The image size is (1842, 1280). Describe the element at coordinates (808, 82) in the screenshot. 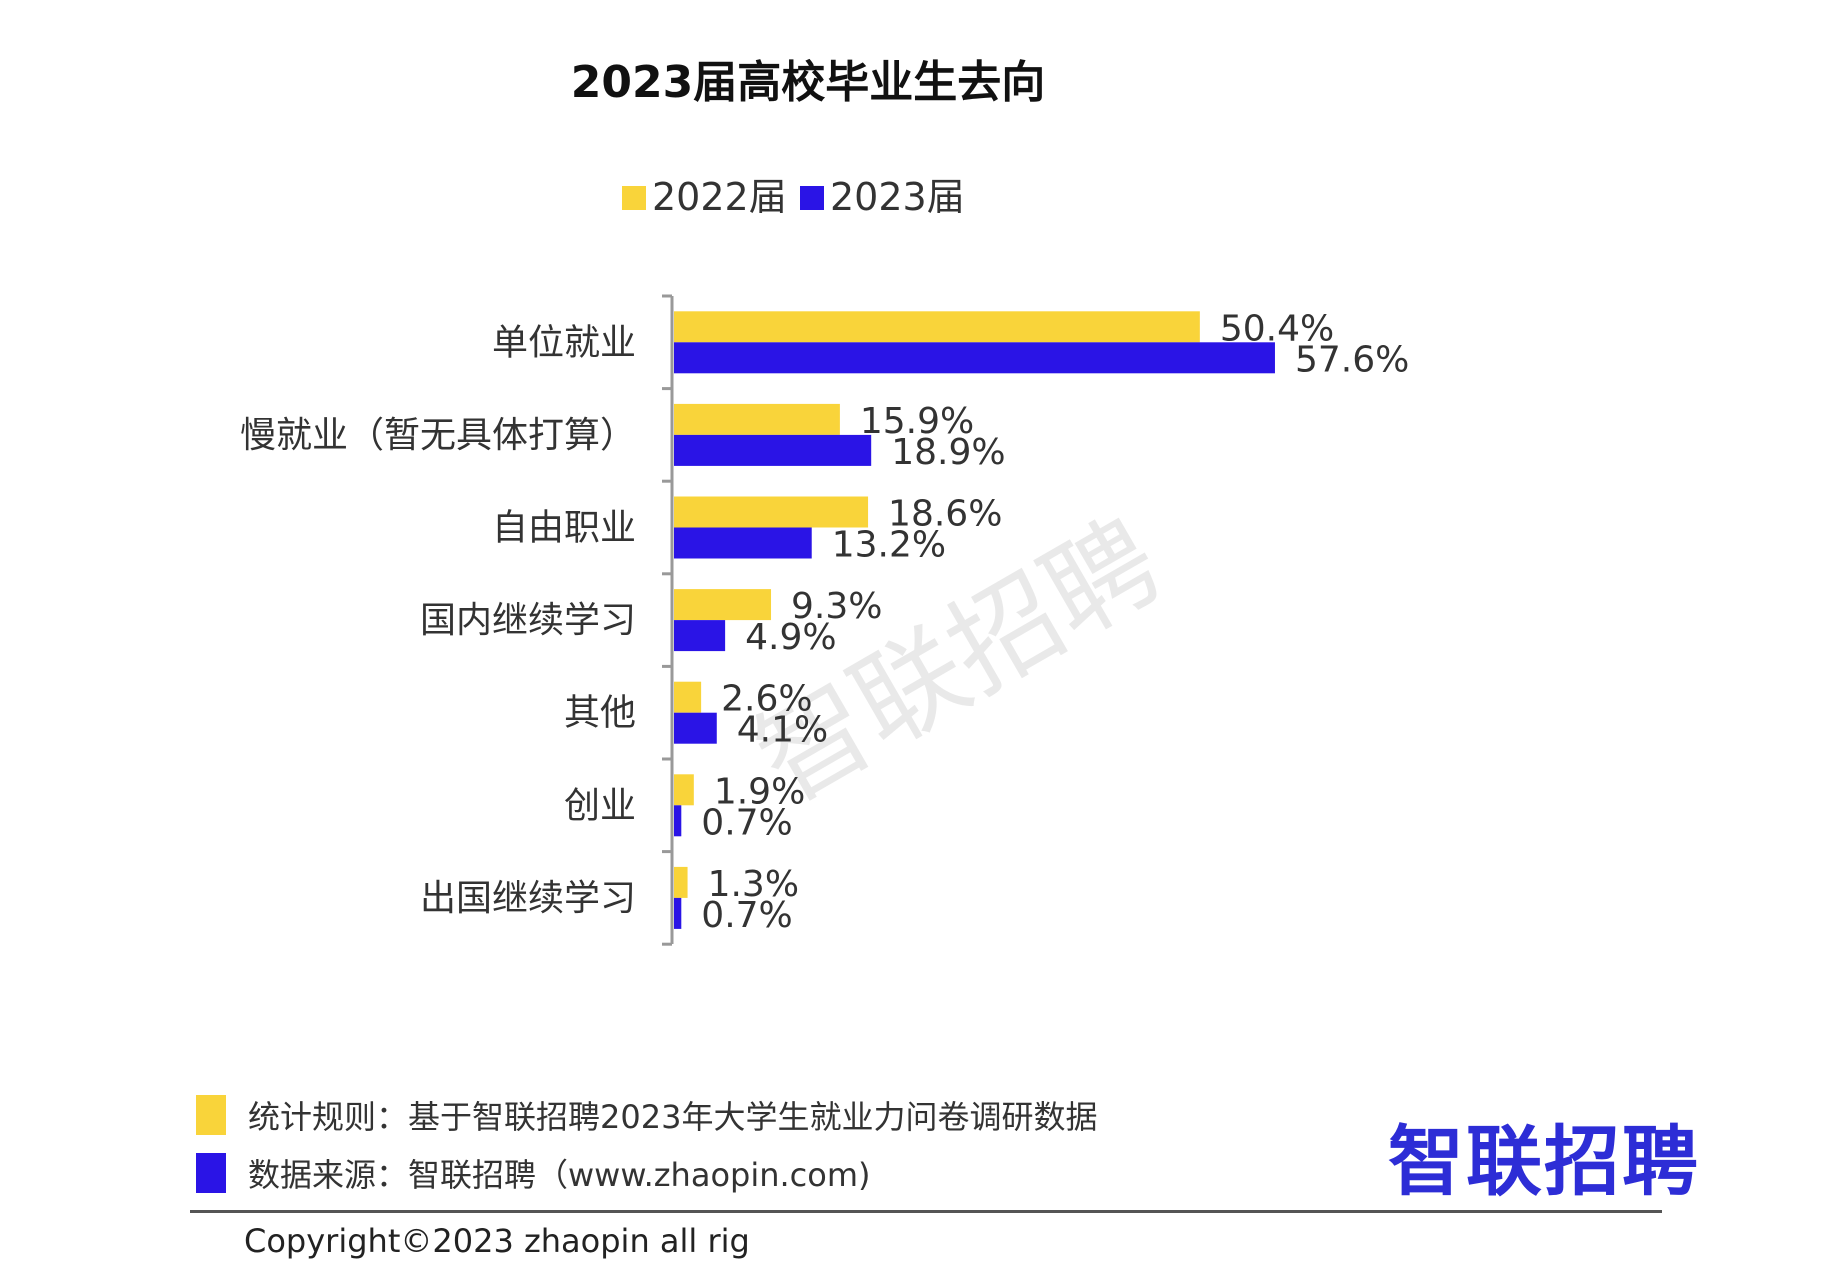

I see `chart-title: 2023届高校毕业生去向` at that location.